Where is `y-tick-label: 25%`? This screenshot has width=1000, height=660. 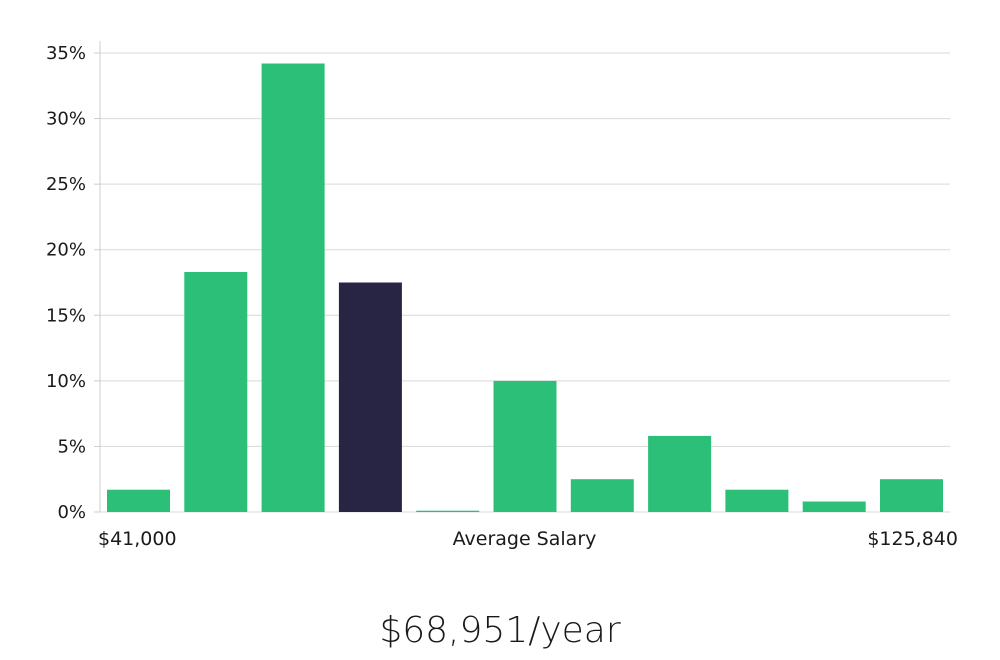 y-tick-label: 25% is located at coordinates (66, 184).